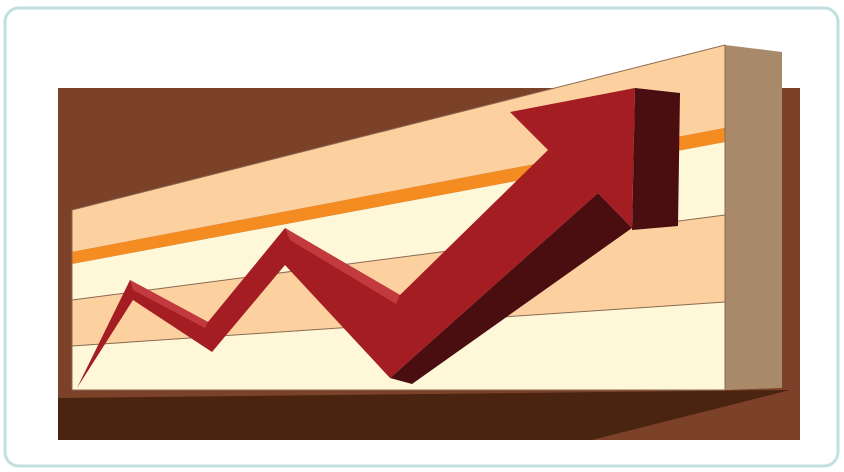 The image size is (844, 472). What do you see at coordinates (753, 217) in the screenshot?
I see `board-side` at bounding box center [753, 217].